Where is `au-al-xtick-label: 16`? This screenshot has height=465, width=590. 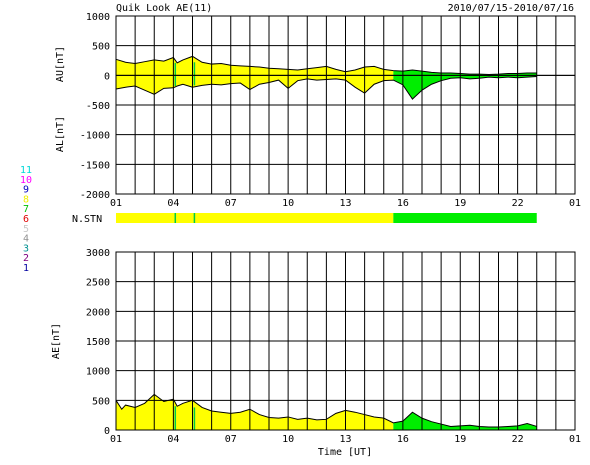 au-al-xtick-label: 16 is located at coordinates (403, 203).